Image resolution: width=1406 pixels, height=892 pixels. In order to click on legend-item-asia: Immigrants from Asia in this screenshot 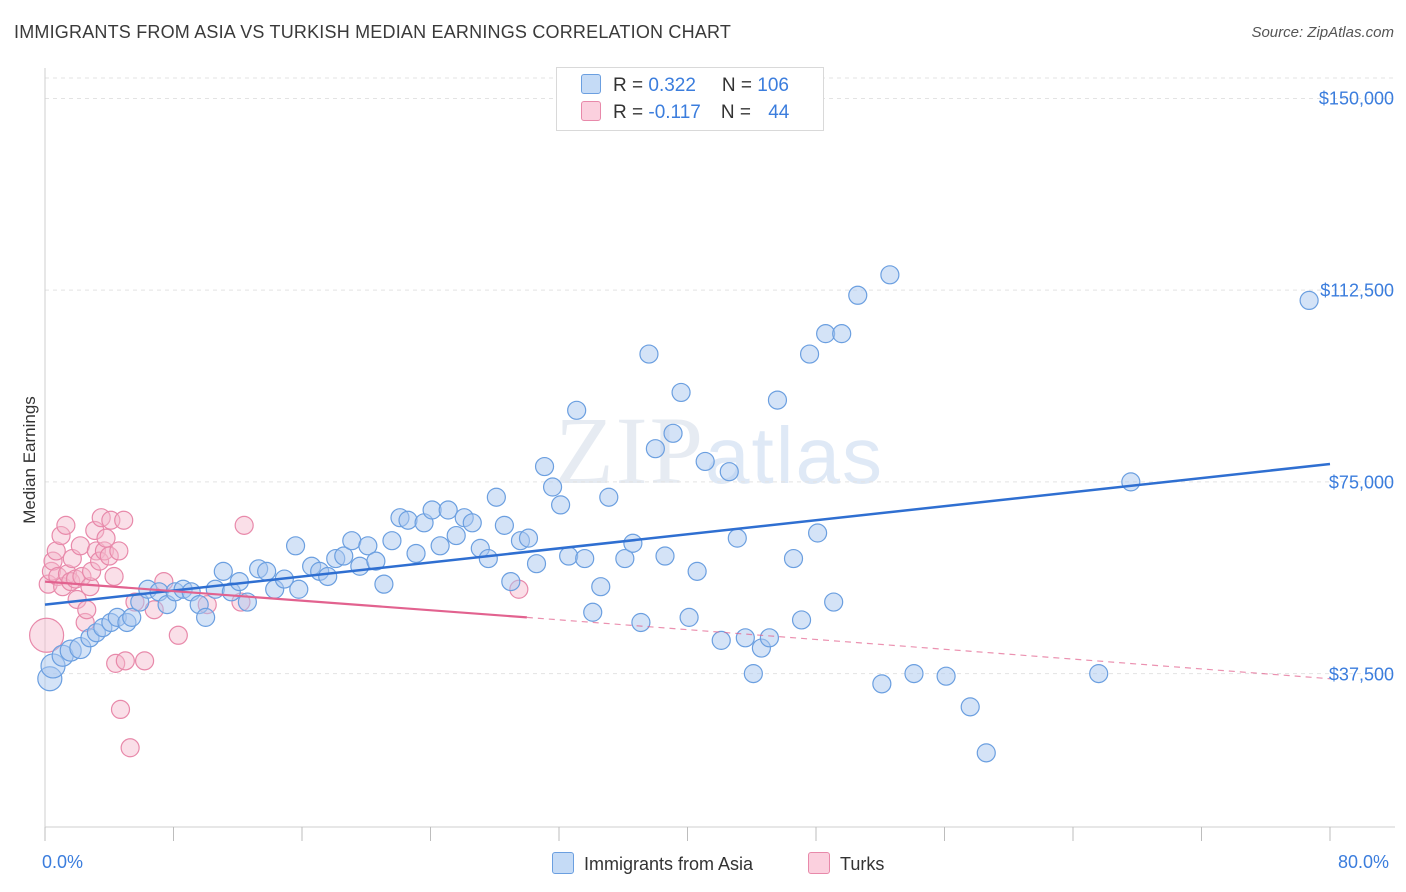, I will do `click(652, 863)`.